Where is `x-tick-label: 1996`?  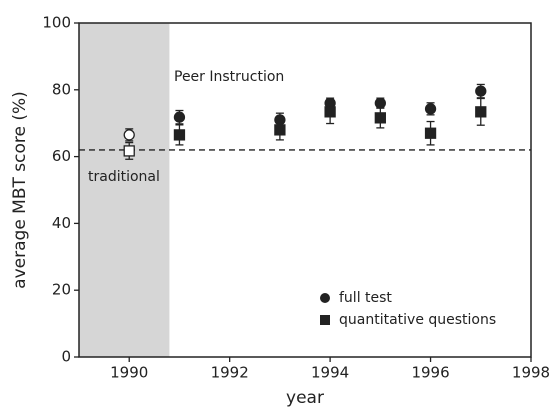 x-tick-label: 1996 is located at coordinates (430, 373).